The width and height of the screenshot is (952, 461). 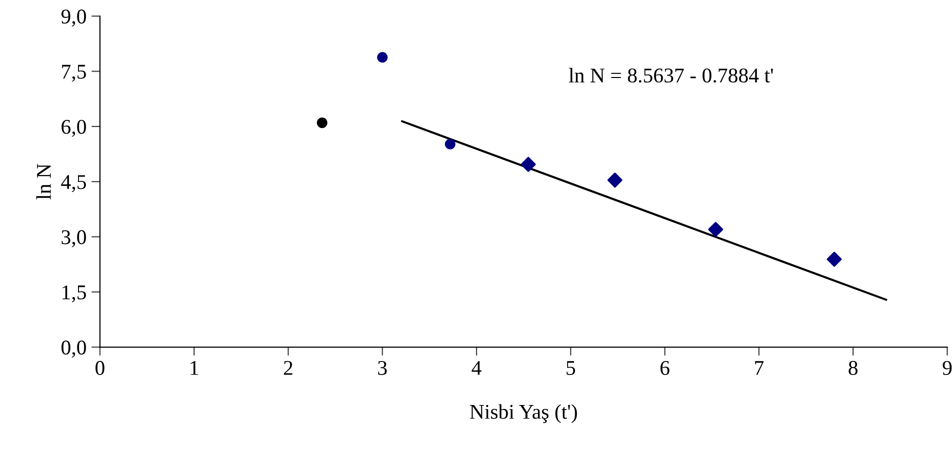 I want to click on y-tick-label: 0,0, so click(x=74, y=349).